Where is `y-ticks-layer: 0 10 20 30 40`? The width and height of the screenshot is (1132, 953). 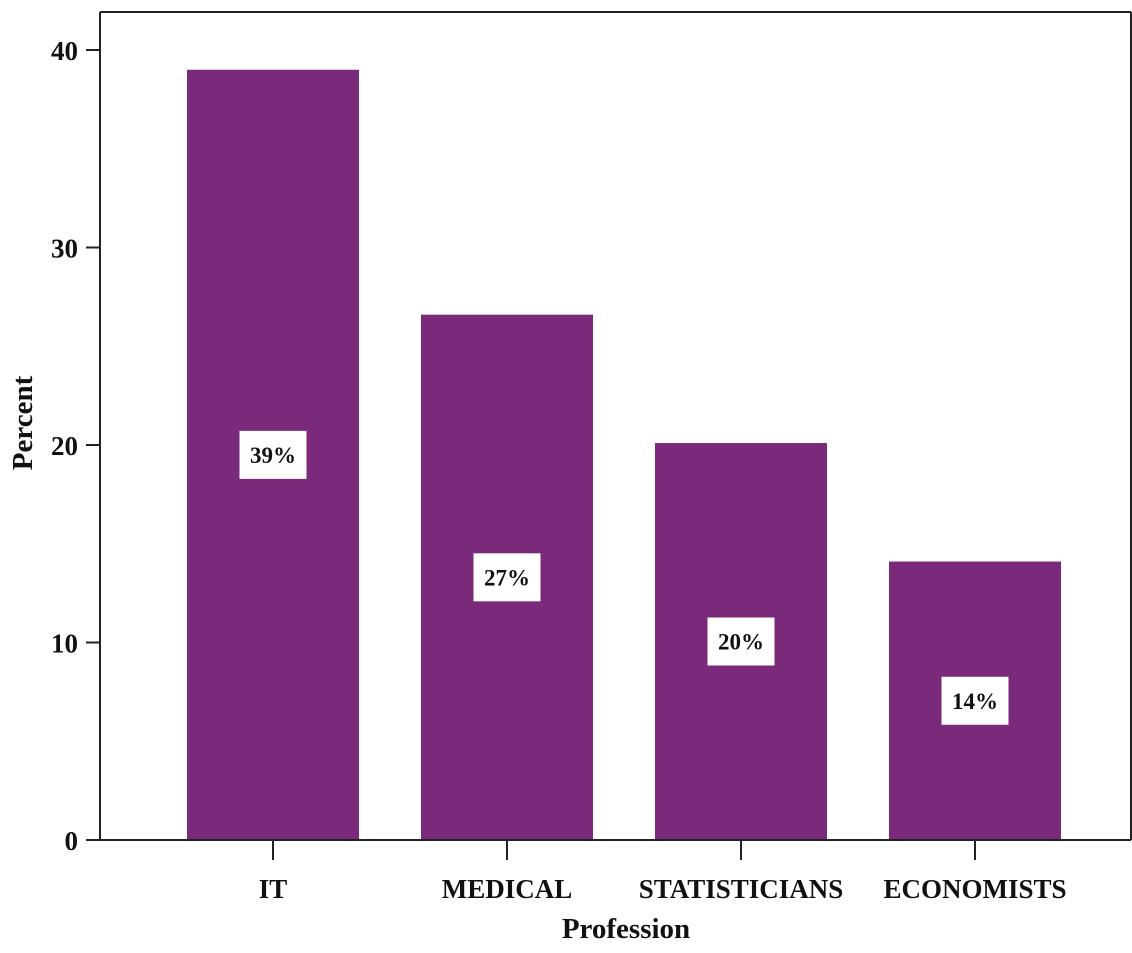 y-ticks-layer: 0 10 20 30 40 is located at coordinates (75, 446).